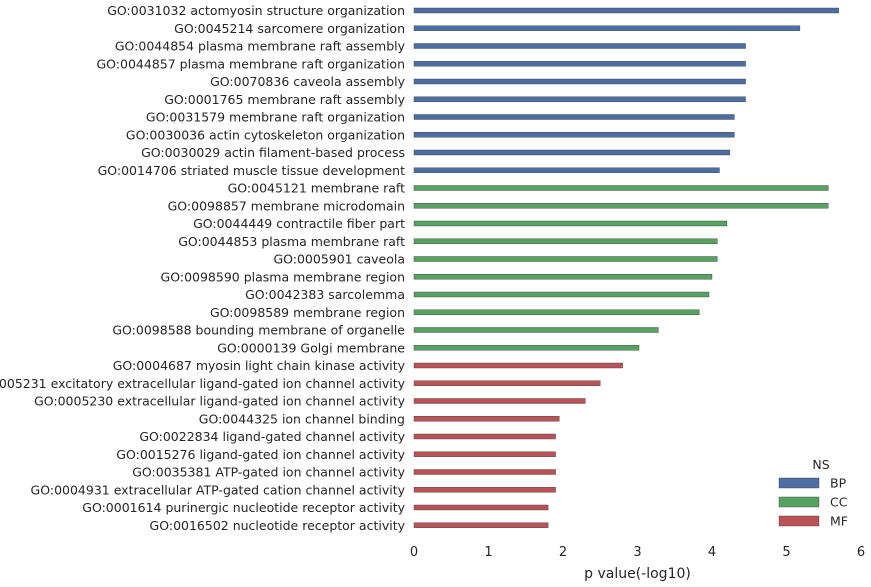  Describe the element at coordinates (563, 552) in the screenshot. I see `x-tick-label-2: 2` at that location.